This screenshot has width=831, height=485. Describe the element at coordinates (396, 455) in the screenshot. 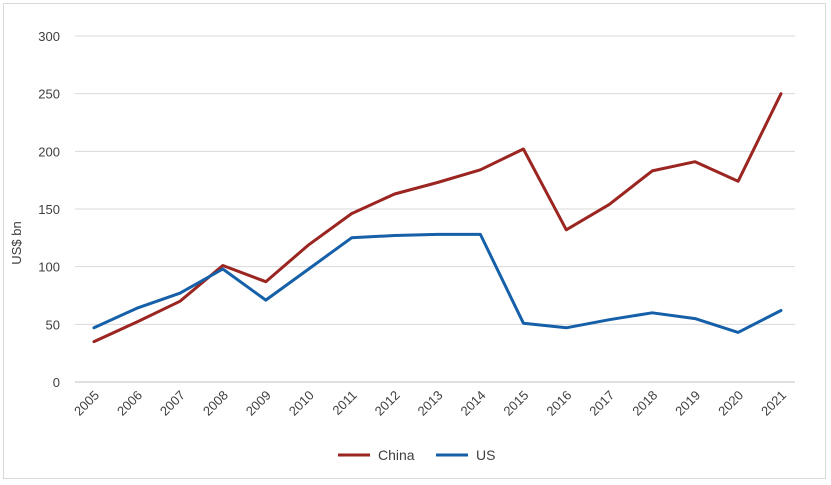

I see `legend-label: China` at that location.